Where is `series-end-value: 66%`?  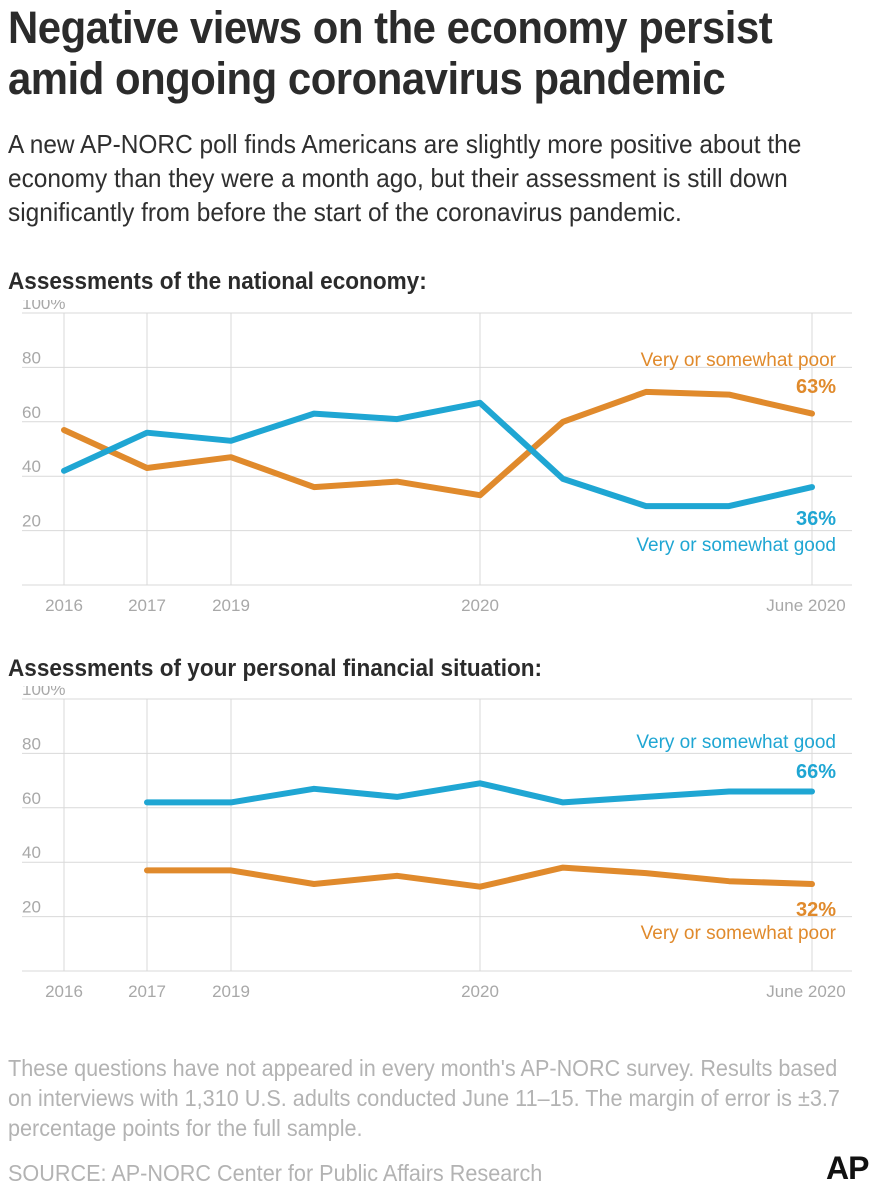 series-end-value: 66% is located at coordinates (816, 772).